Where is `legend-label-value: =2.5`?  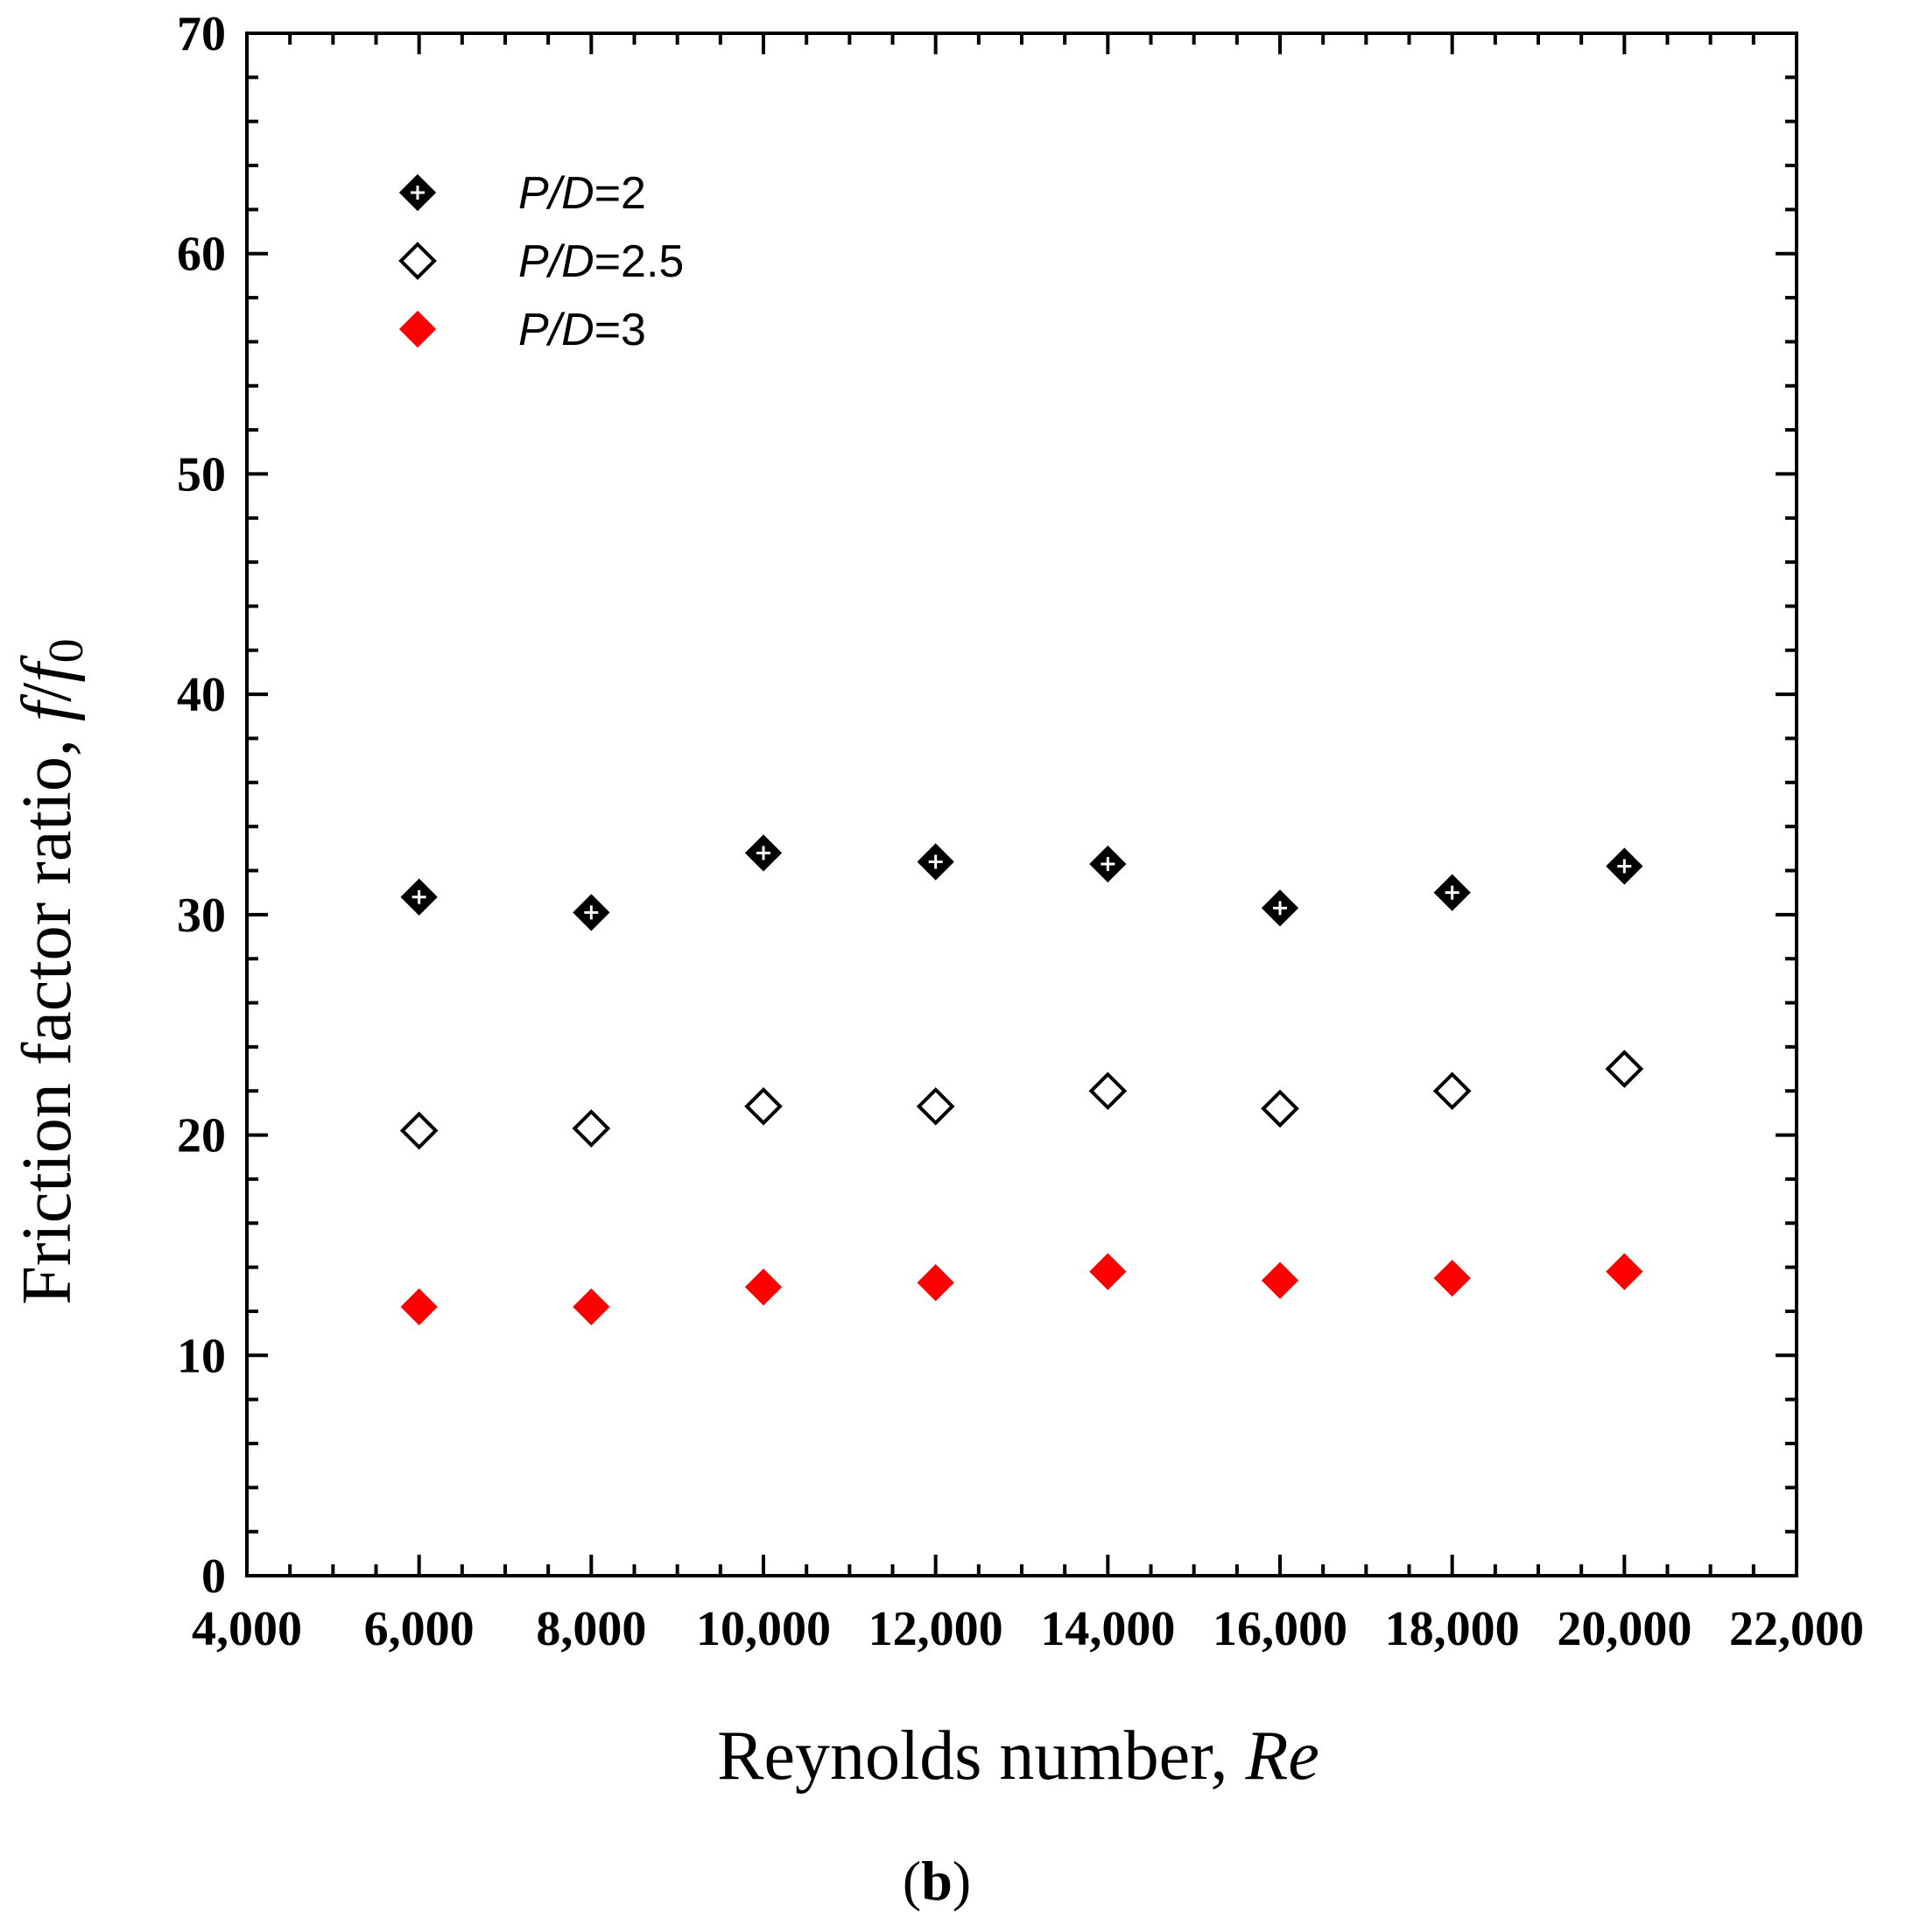
legend-label-value: =2.5 is located at coordinates (639, 262).